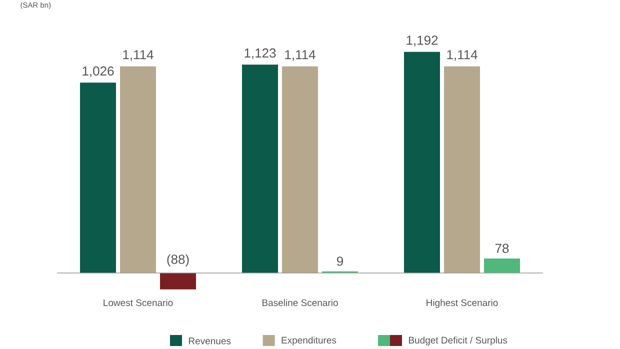 This screenshot has width=620, height=349. Describe the element at coordinates (260, 54) in the screenshot. I see `data-label: 1,123` at that location.